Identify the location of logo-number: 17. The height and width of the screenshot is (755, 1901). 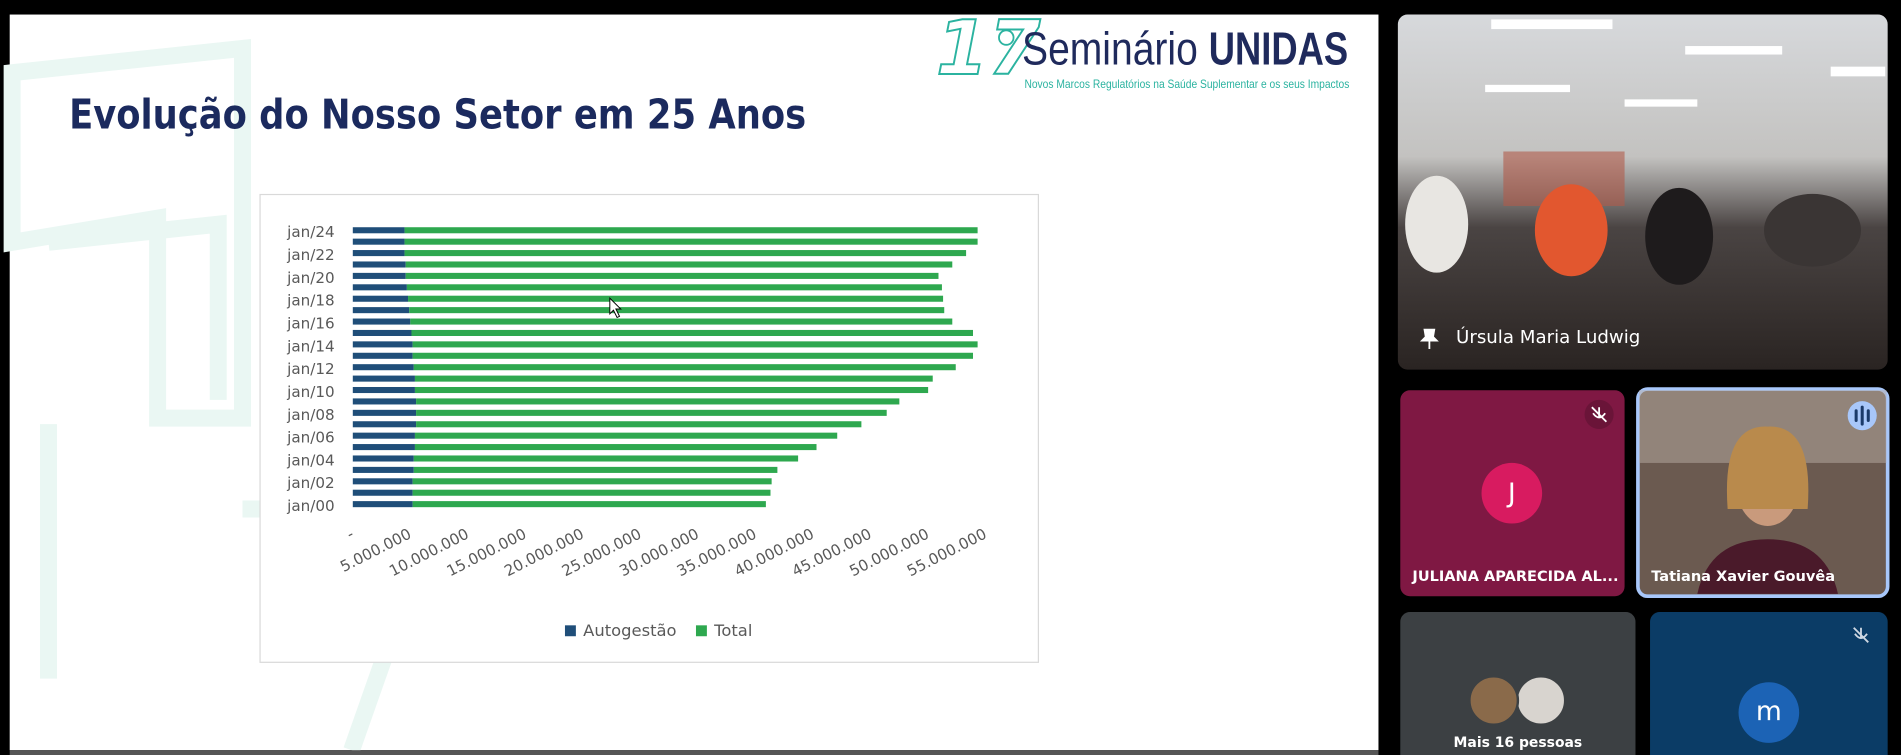
(988, 48).